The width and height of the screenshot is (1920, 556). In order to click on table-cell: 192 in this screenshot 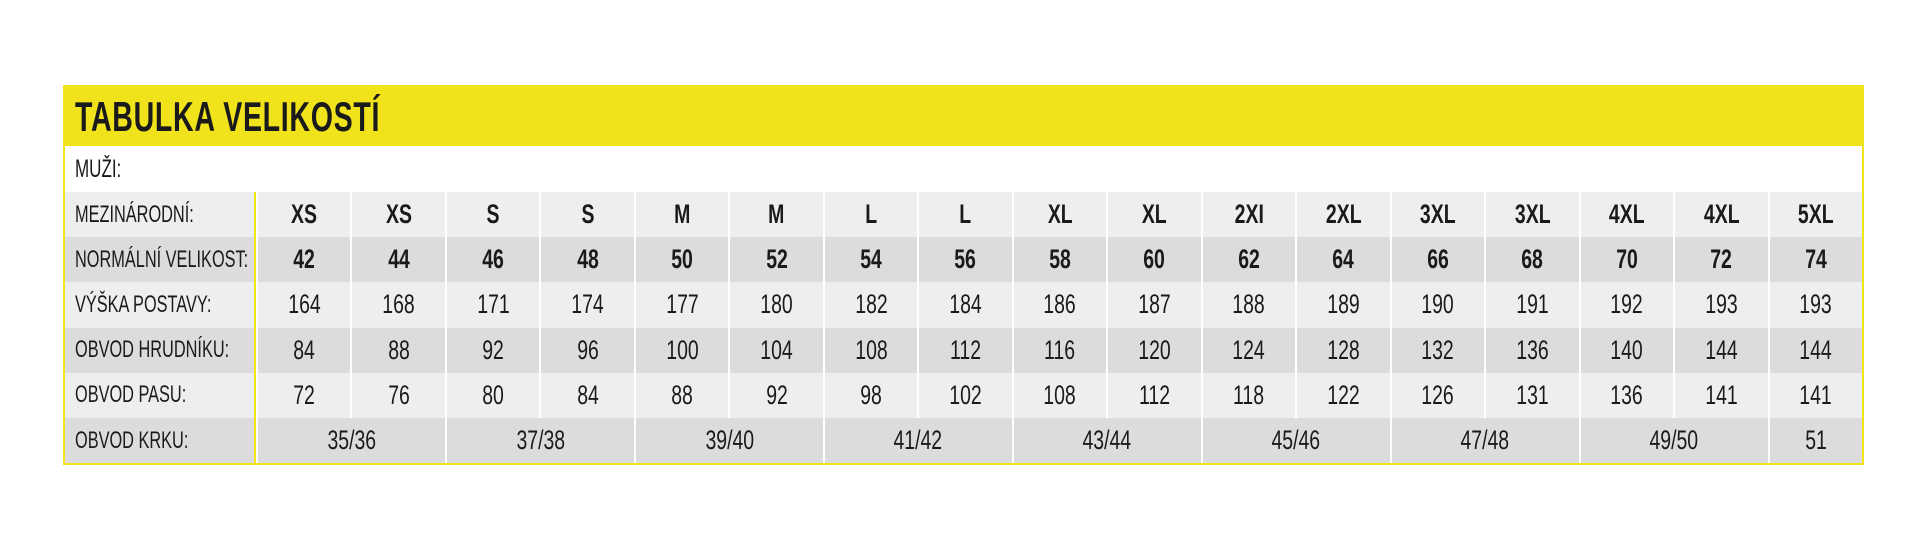, I will do `click(1625, 305)`.